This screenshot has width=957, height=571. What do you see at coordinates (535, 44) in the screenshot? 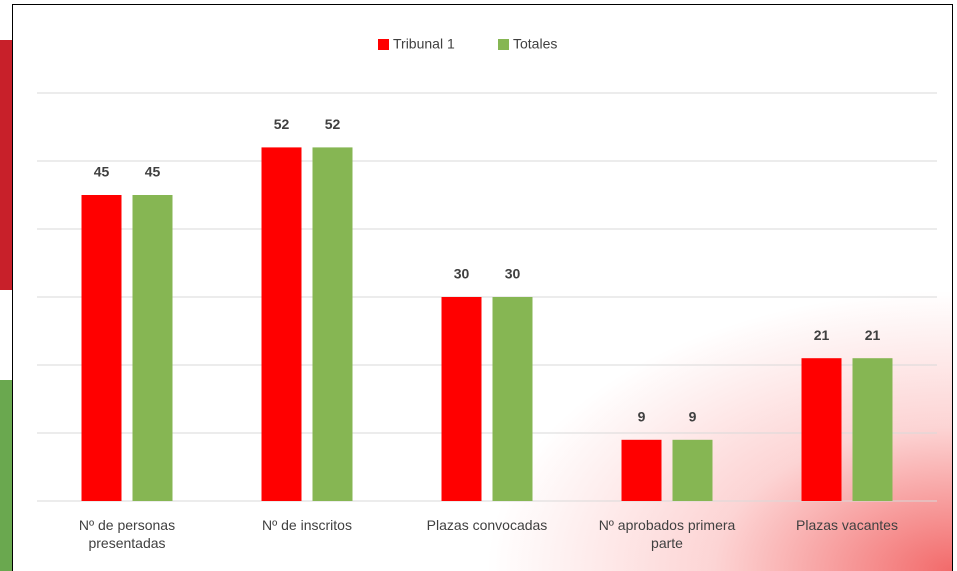
I see `legend-label: Totales` at bounding box center [535, 44].